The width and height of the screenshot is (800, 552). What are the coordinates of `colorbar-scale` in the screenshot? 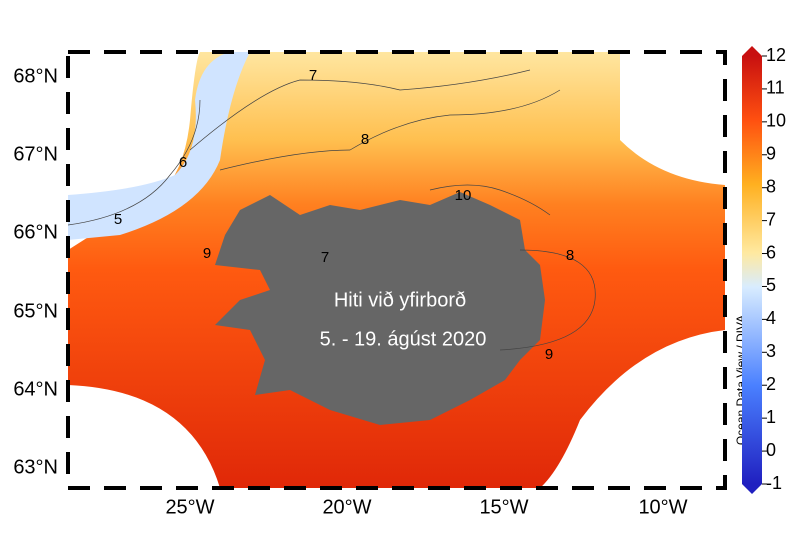 It's located at (752, 270).